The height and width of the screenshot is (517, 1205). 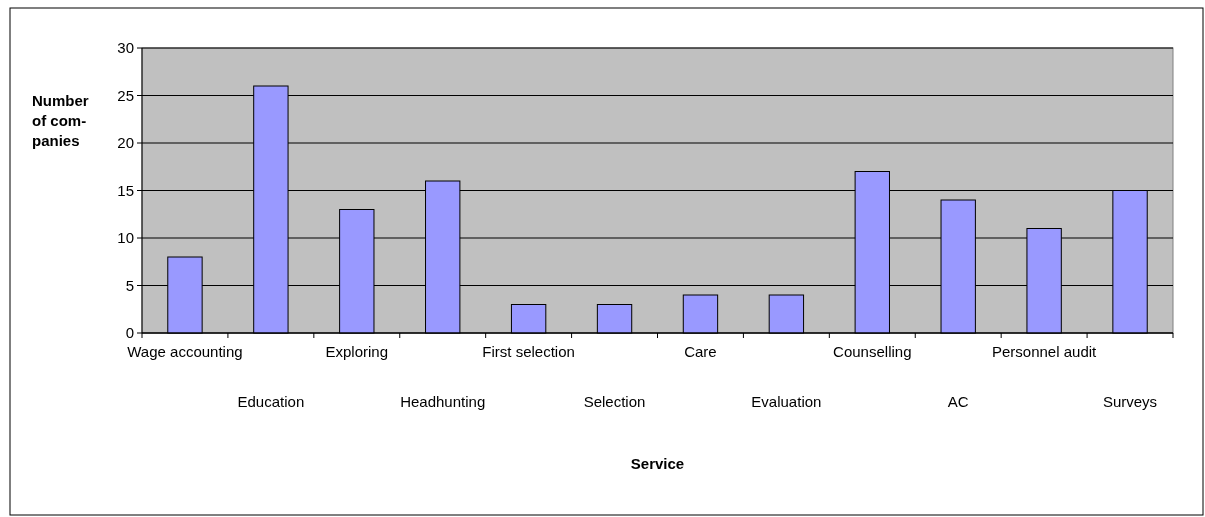 What do you see at coordinates (125, 48) in the screenshot?
I see `y-tick-label: 30` at bounding box center [125, 48].